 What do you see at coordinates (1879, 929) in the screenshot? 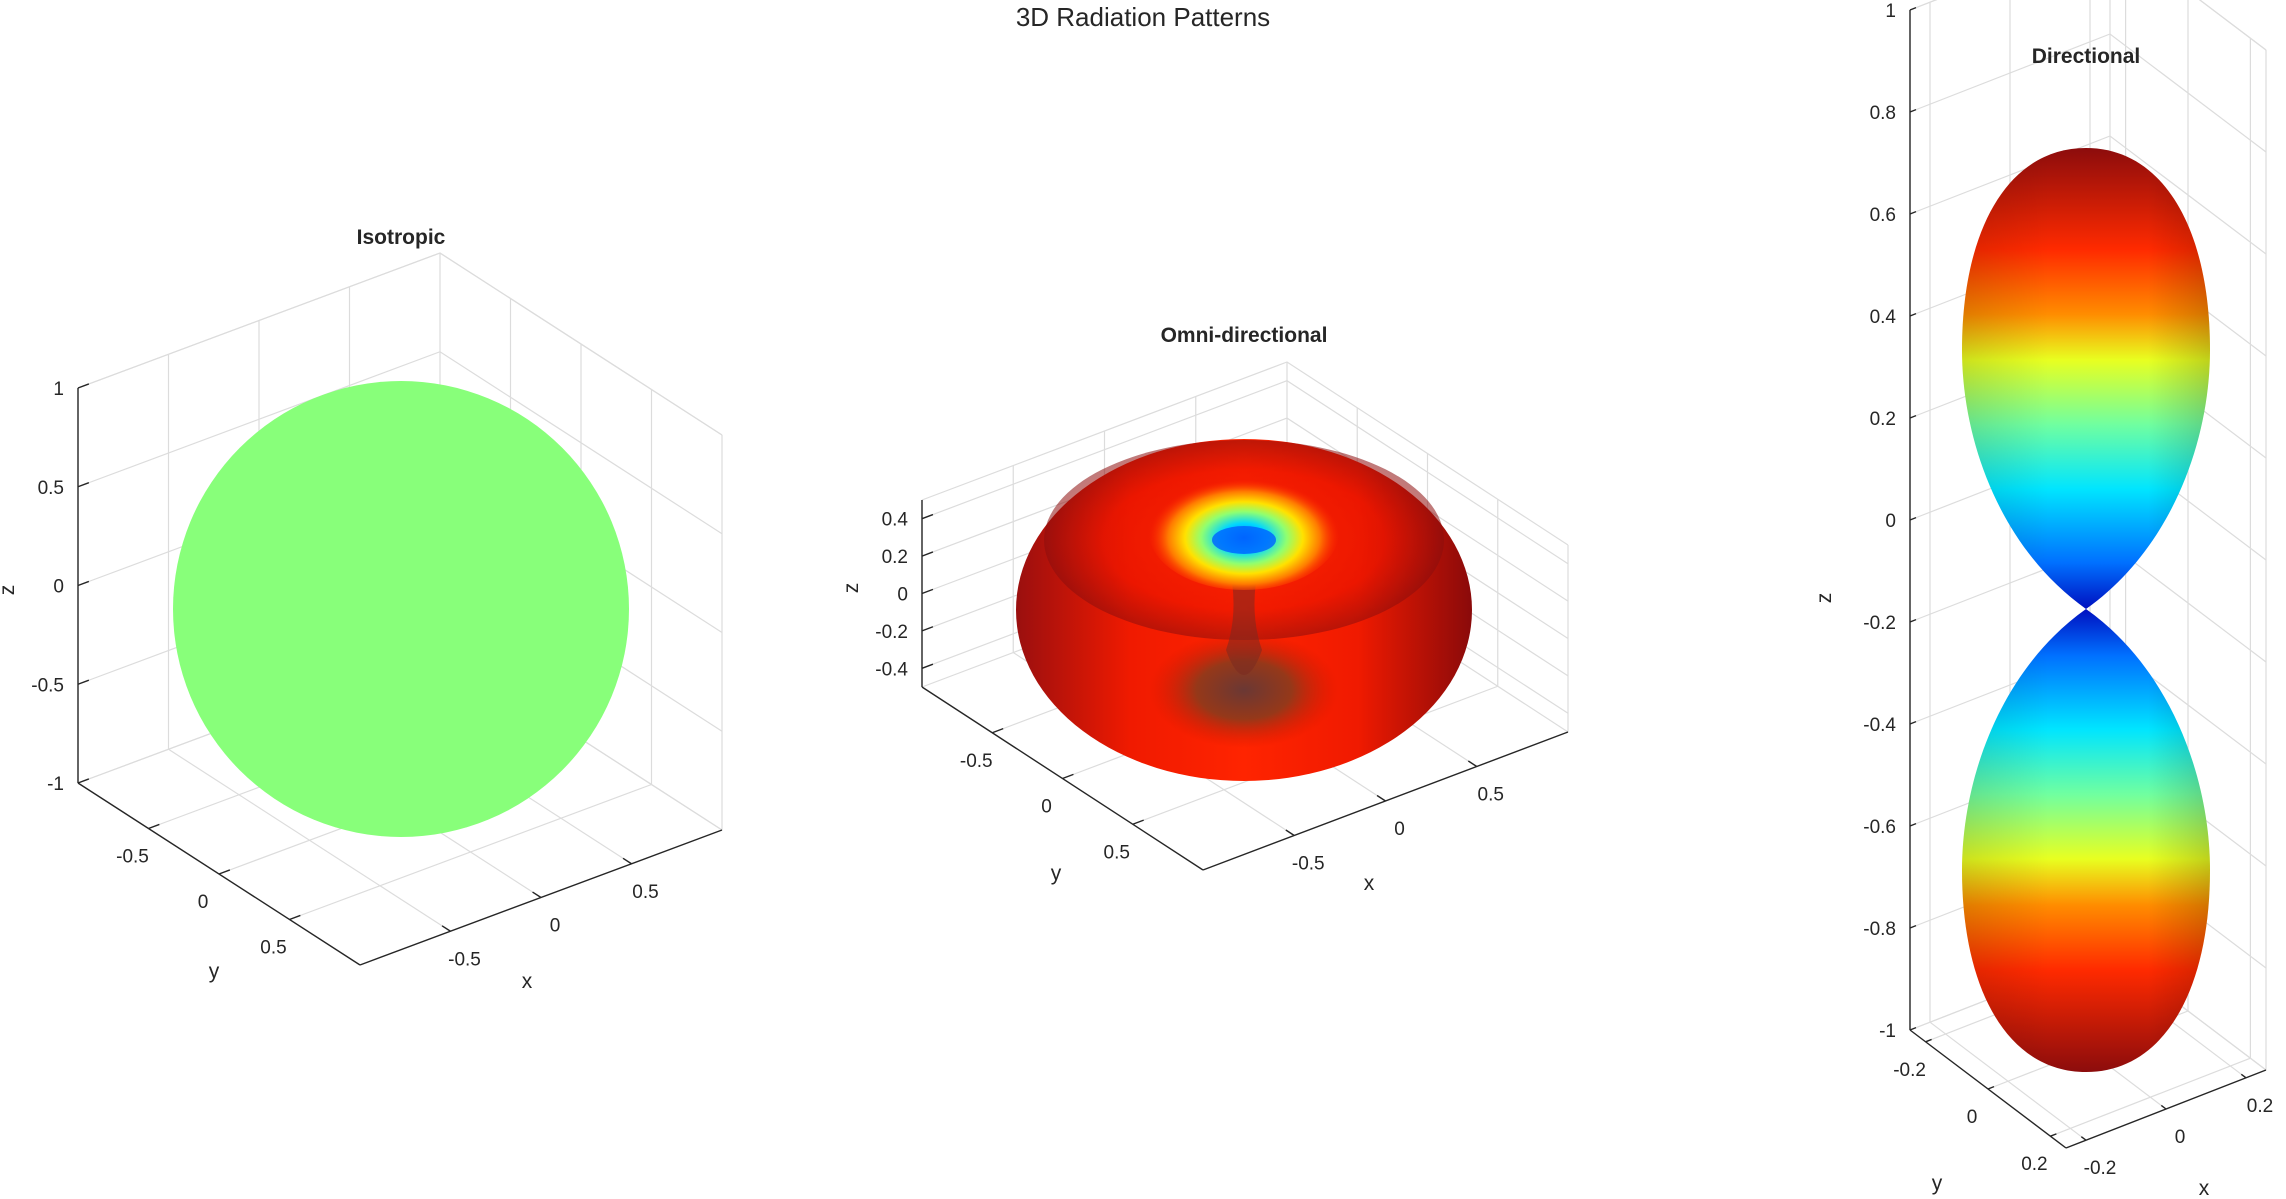
I see `z-tick-label: -0.8` at bounding box center [1879, 929].